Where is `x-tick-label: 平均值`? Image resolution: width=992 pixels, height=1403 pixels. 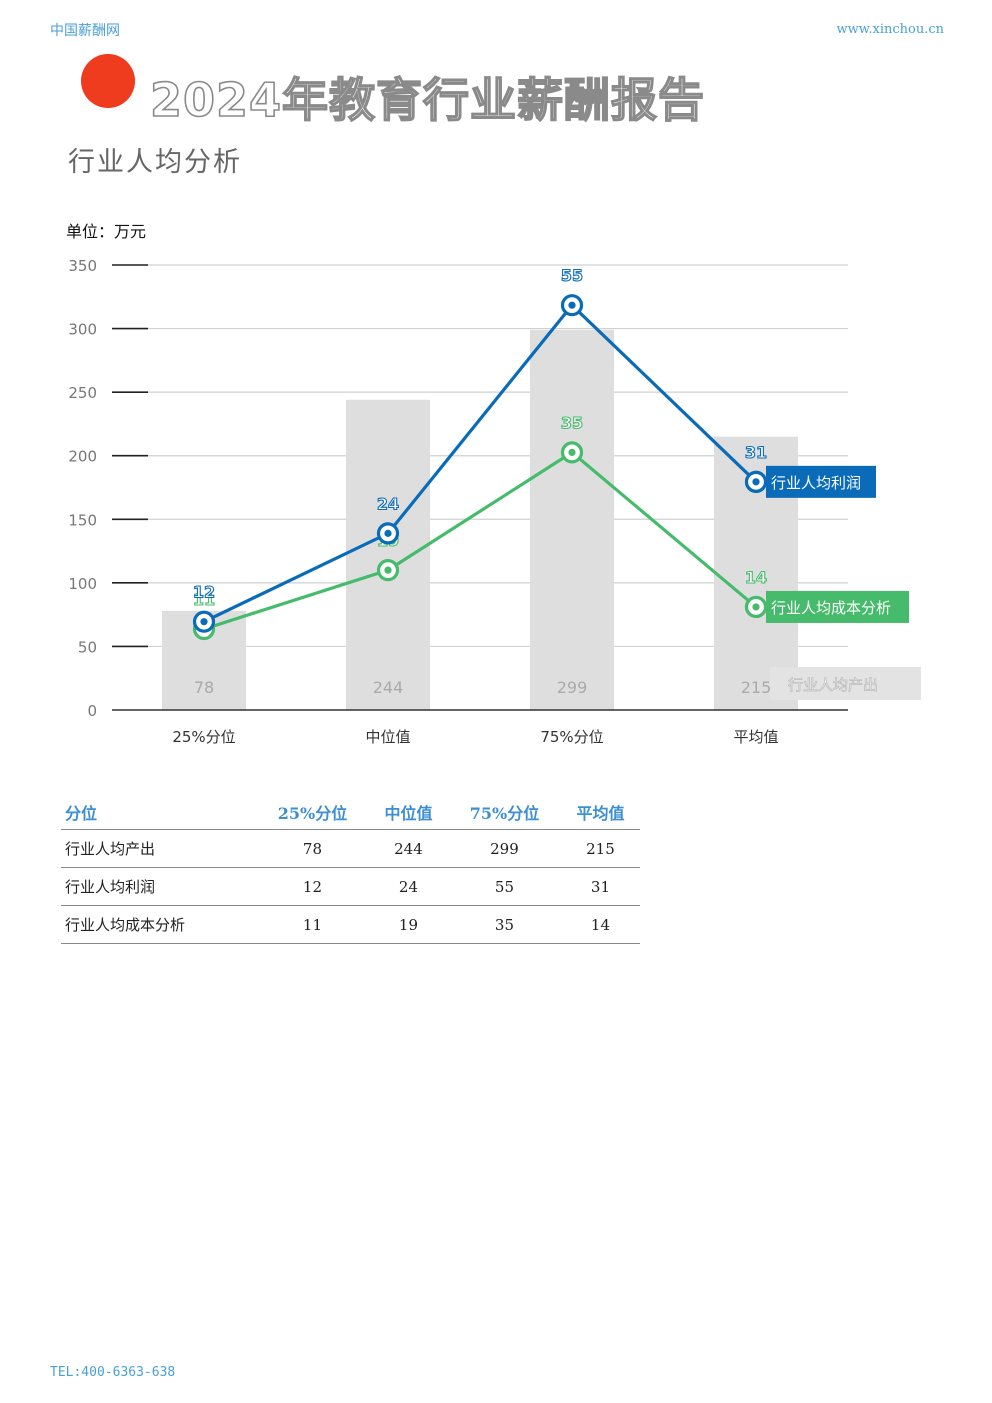
x-tick-label: 平均值 is located at coordinates (755, 737).